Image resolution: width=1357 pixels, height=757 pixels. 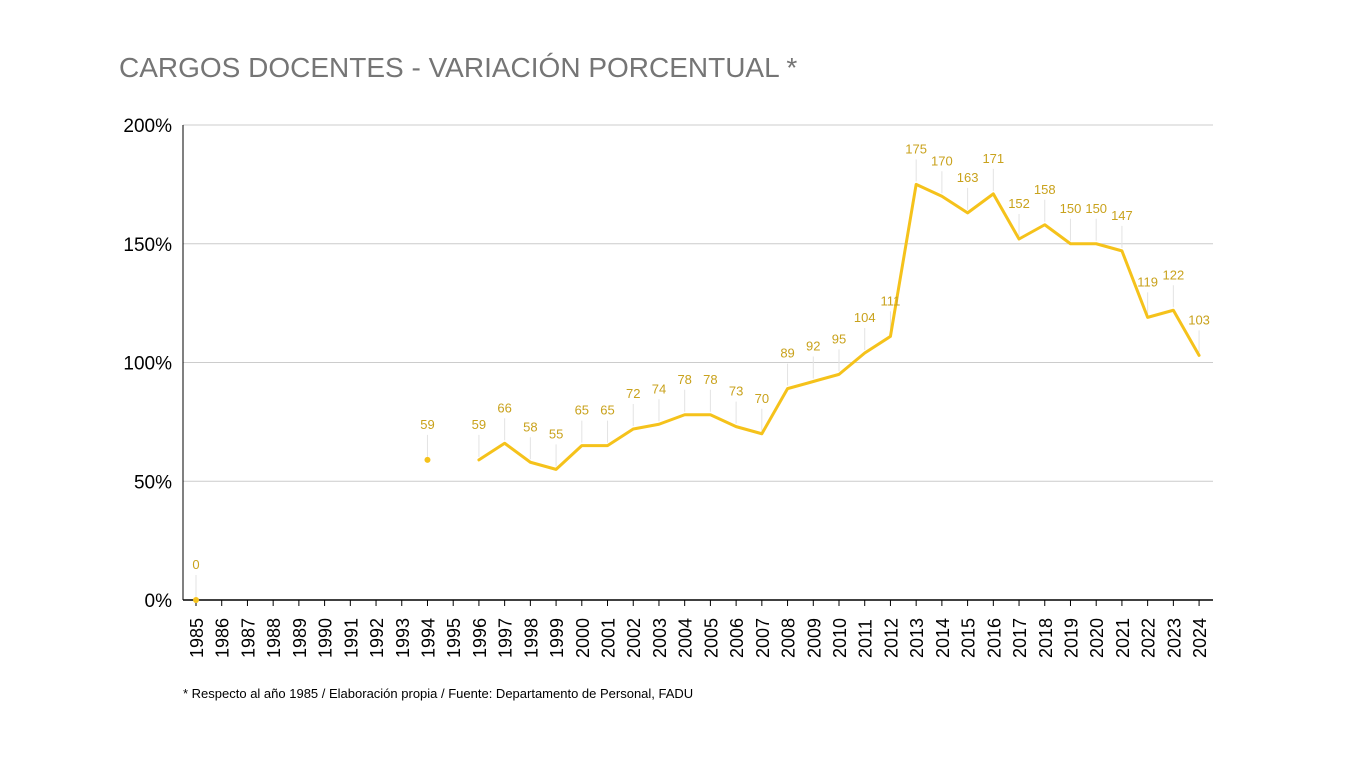 What do you see at coordinates (403, 638) in the screenshot?
I see `x-tick-label: 1993` at bounding box center [403, 638].